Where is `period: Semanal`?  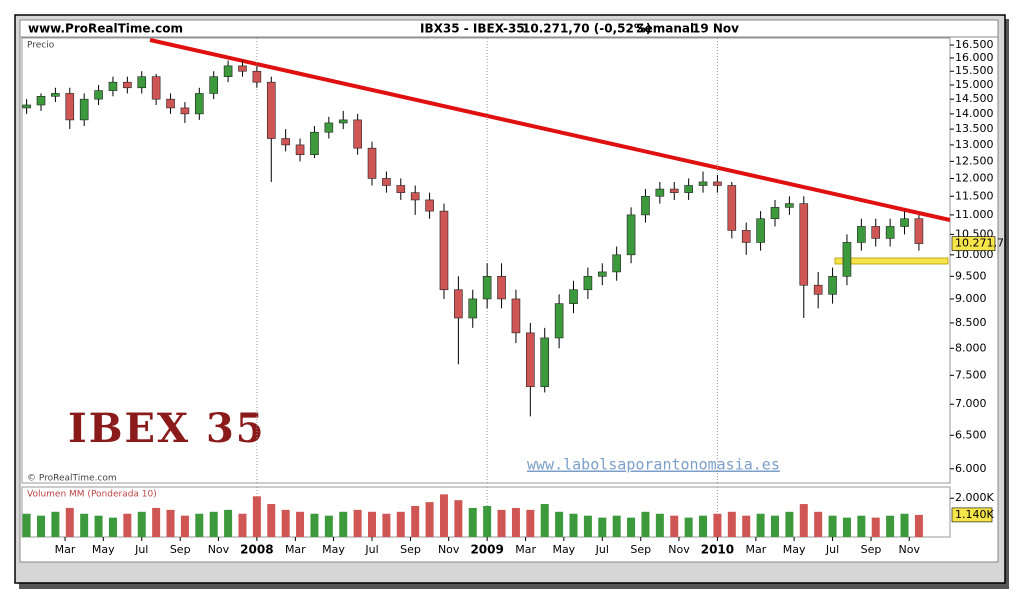 period: Semanal is located at coordinates (665, 29).